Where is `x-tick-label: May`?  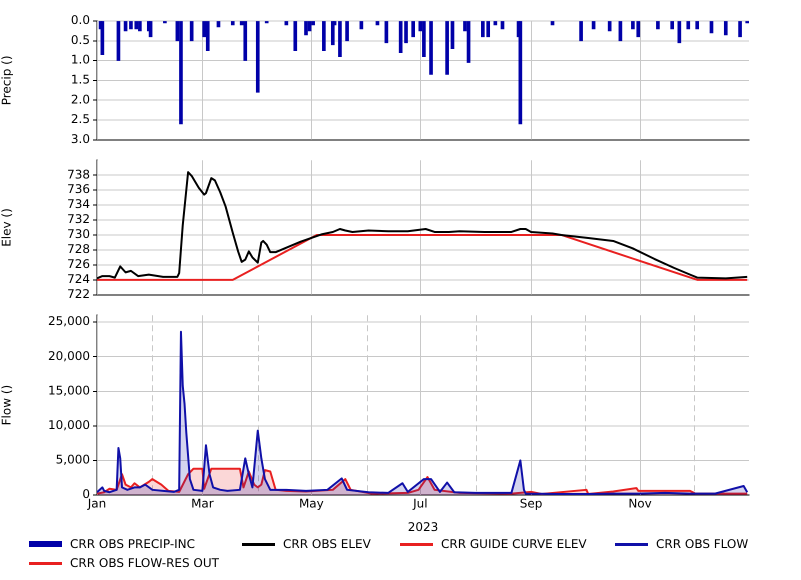 x-tick-label: May is located at coordinates (311, 503).